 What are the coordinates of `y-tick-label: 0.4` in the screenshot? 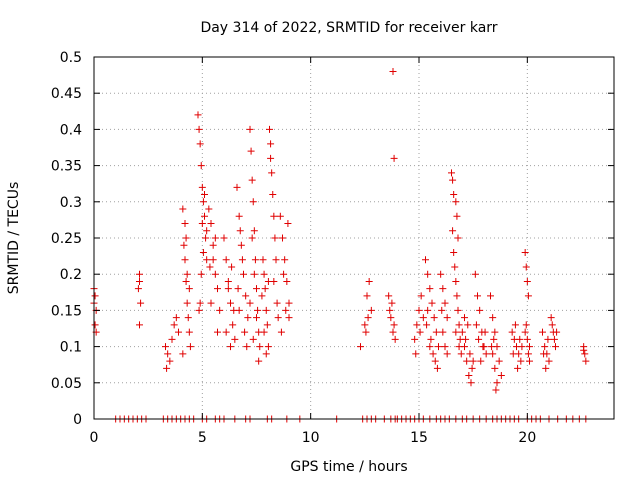 It's located at (71, 130).